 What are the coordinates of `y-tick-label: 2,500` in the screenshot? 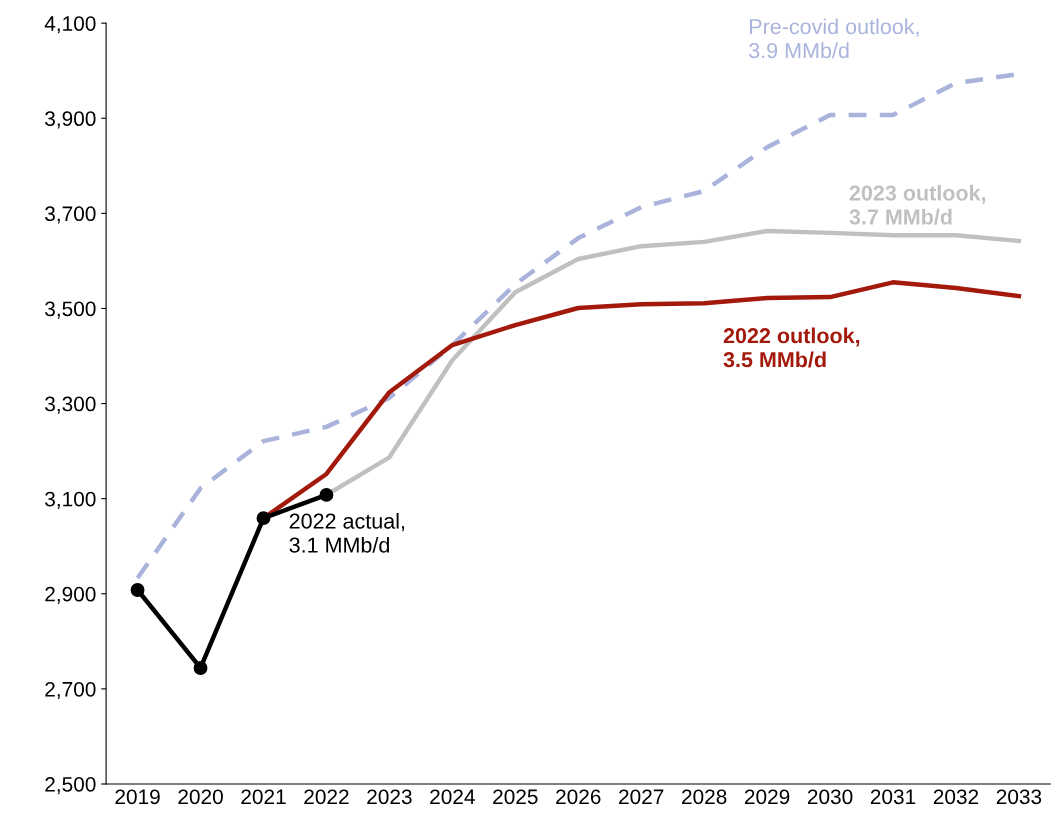 It's located at (70, 786).